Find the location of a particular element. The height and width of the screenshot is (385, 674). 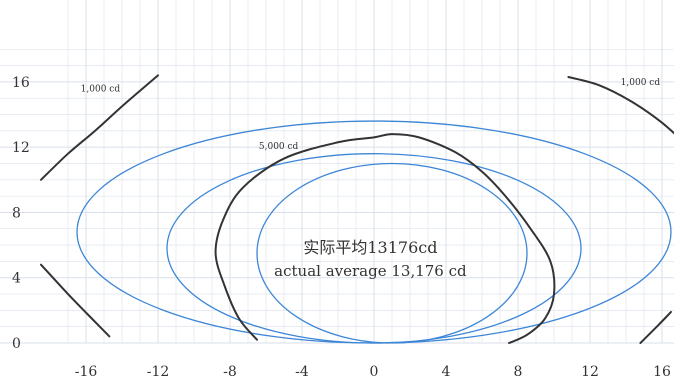

annotation-chinese: 实际平均13176cd is located at coordinates (370, 247).